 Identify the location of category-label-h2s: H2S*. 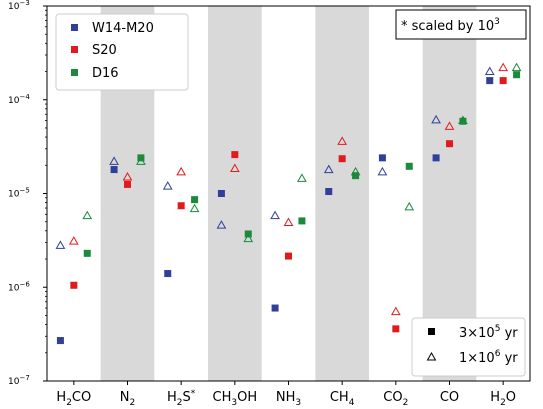
(181, 398).